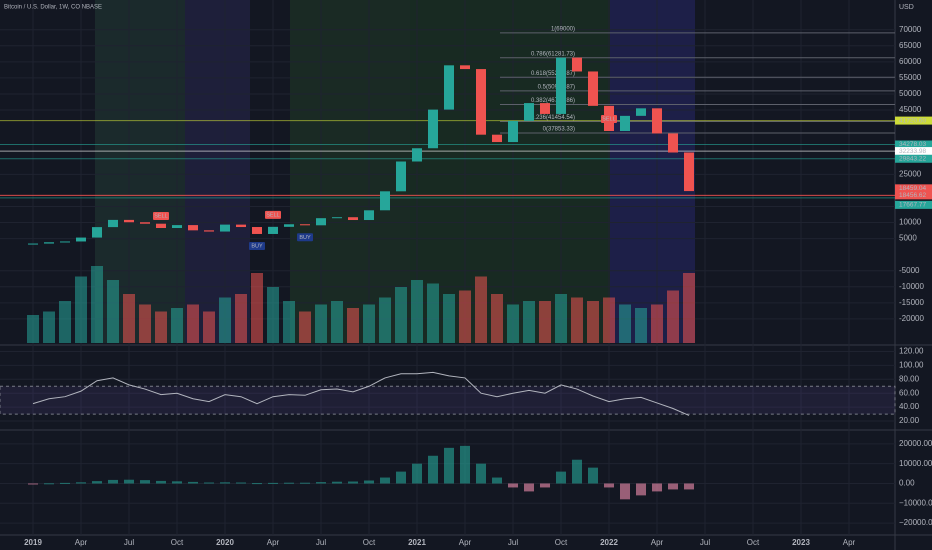  What do you see at coordinates (225, 542) in the screenshot?
I see `x-tick-label: 2020` at bounding box center [225, 542].